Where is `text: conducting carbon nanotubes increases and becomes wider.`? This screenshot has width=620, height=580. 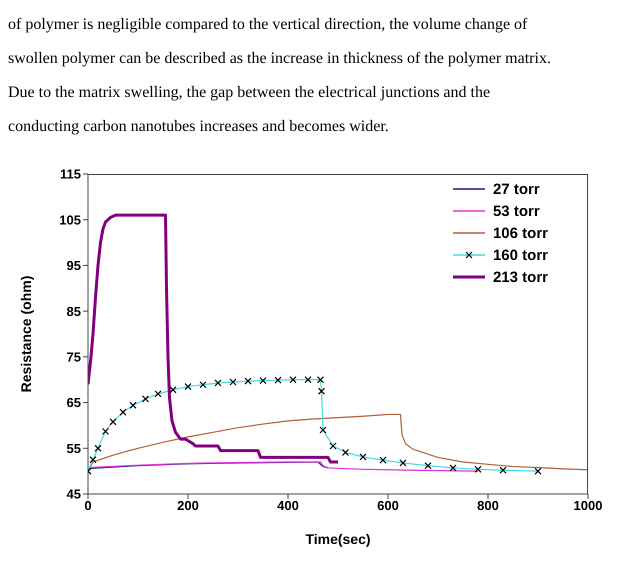 text: conducting carbon nanotubes increases and becomes wider. is located at coordinates (199, 127).